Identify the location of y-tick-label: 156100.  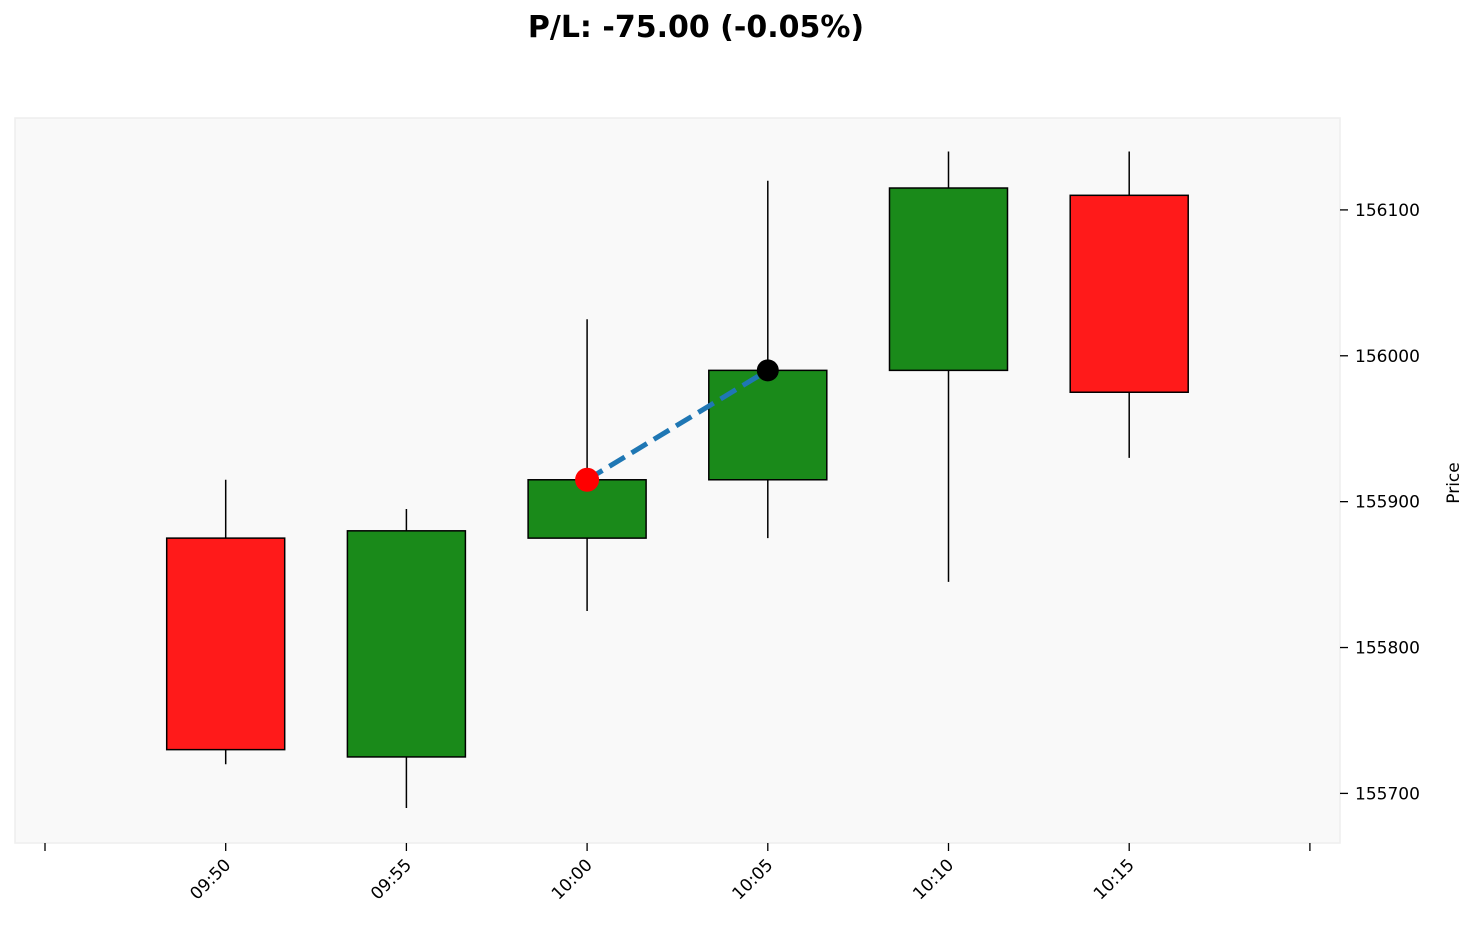
(1387, 211).